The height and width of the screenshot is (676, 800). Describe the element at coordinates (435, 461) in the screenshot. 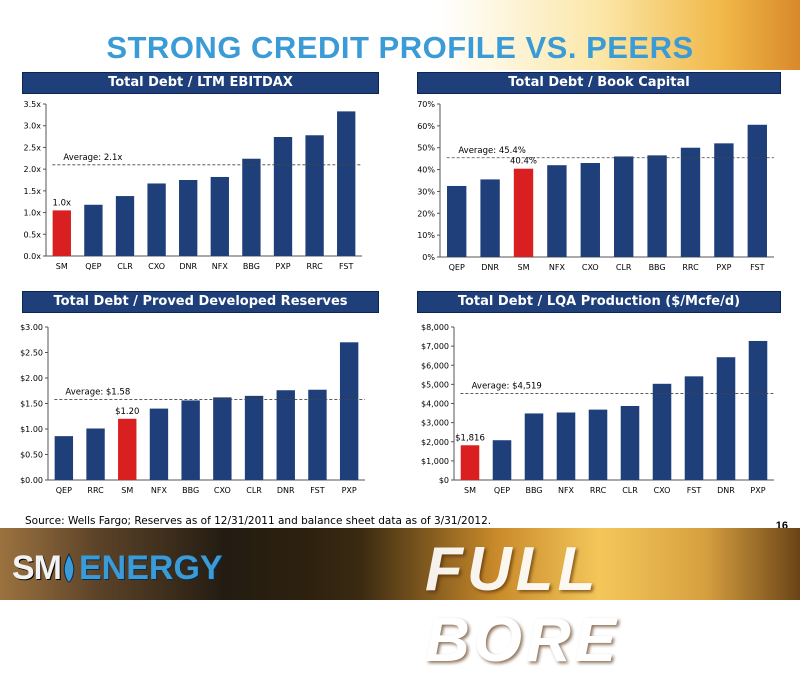

I see `y-tick-label: $1,000` at that location.